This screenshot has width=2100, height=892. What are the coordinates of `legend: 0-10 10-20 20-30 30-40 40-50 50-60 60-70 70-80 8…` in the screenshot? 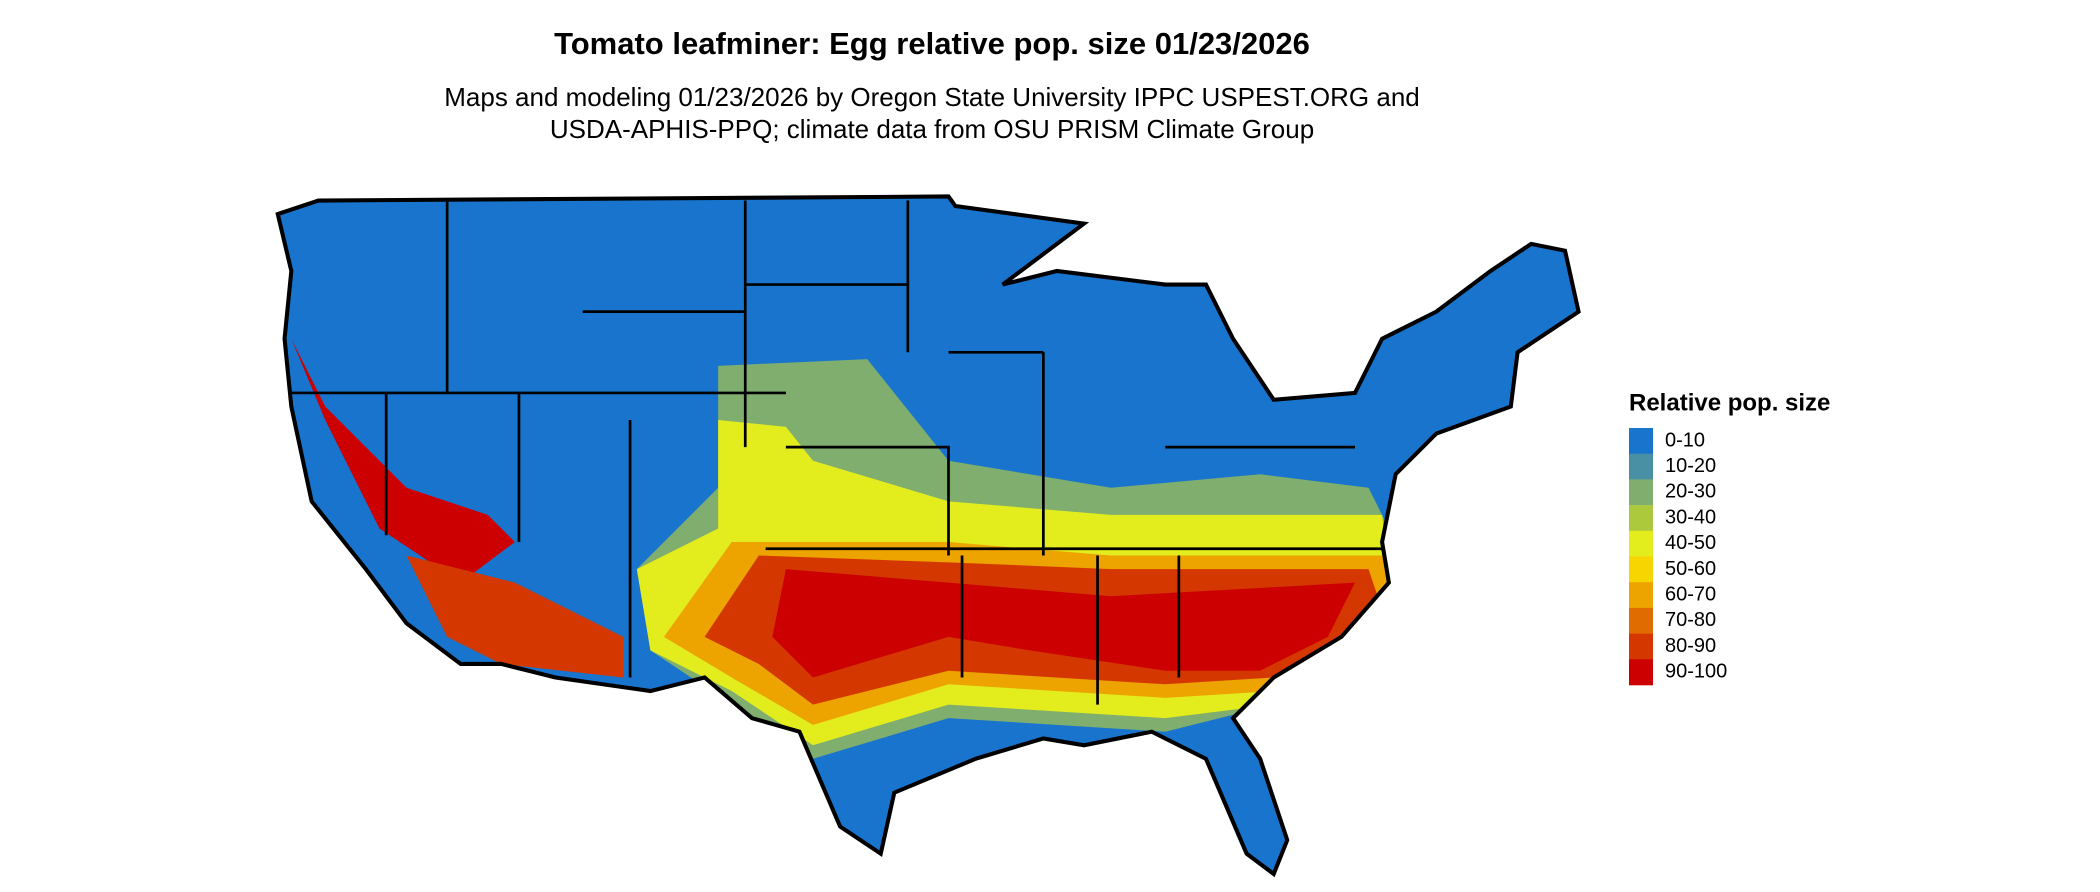 It's located at (1678, 557).